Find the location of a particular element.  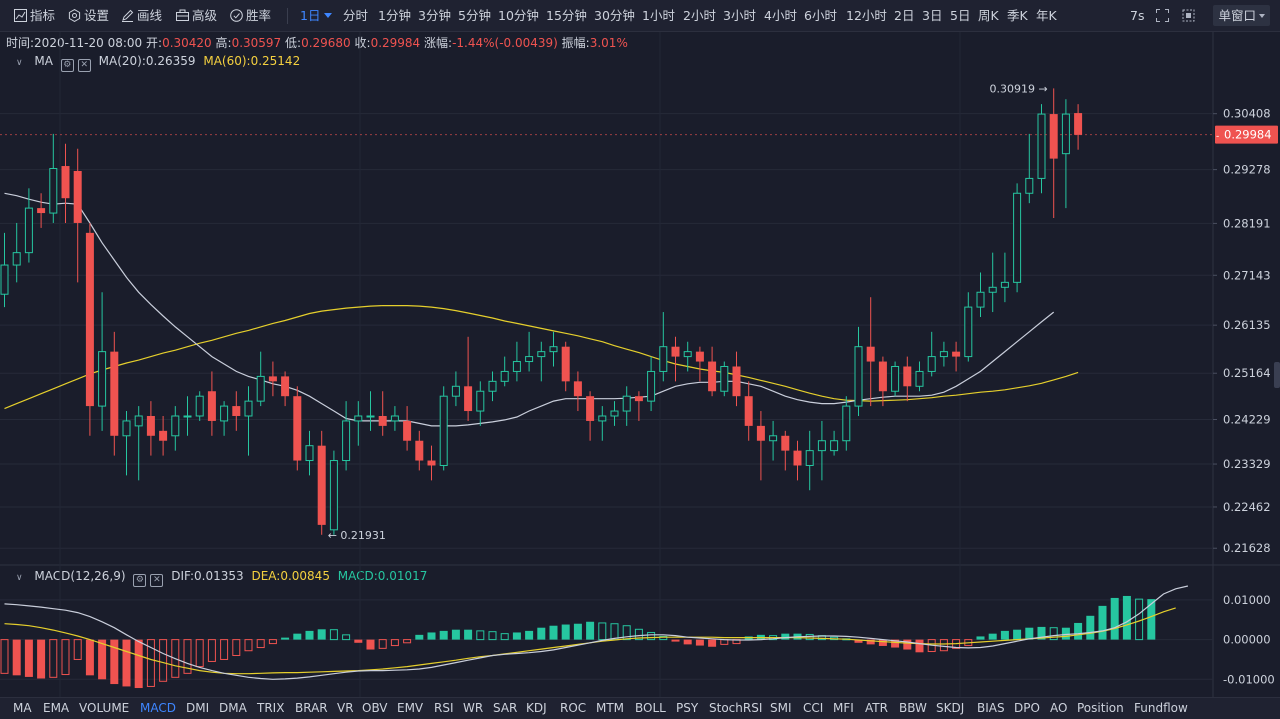

interval-5m: 5分钟 is located at coordinates (474, 15).